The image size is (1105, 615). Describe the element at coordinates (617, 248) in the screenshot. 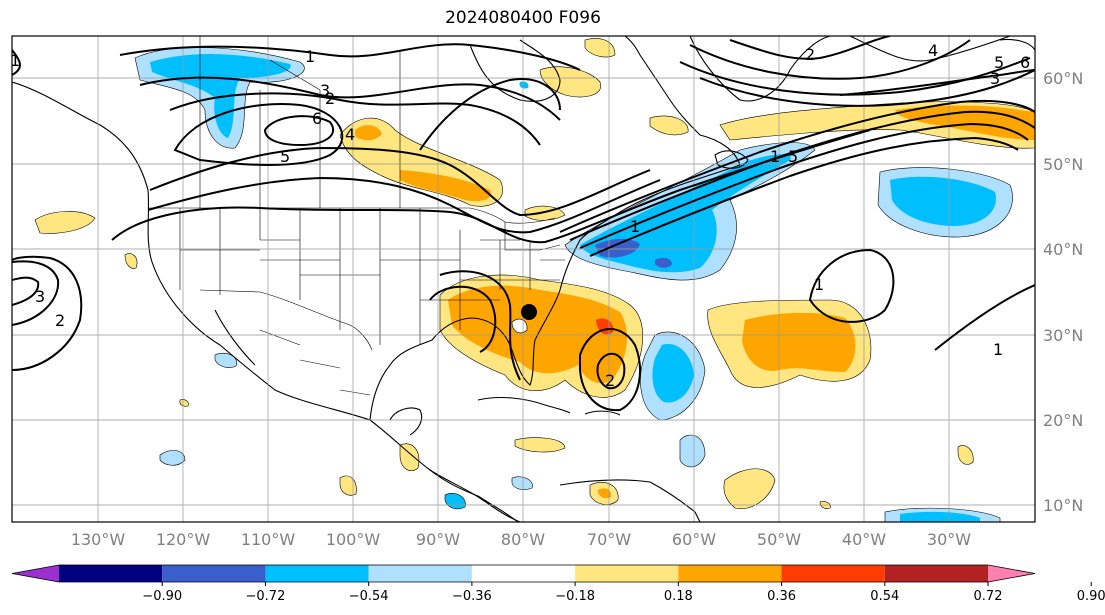

I see `neg-area-atlantic-jet-deep` at that location.